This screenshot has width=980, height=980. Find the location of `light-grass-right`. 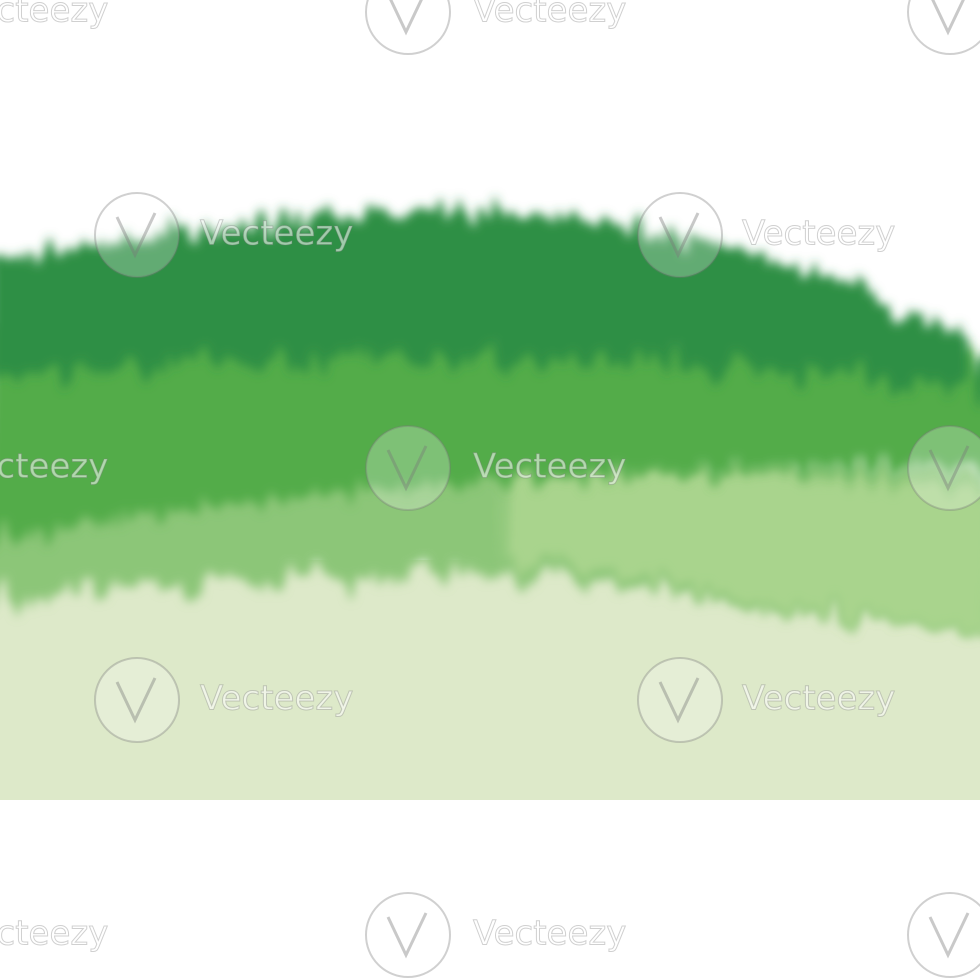

light-grass-right is located at coordinates (740, 554).